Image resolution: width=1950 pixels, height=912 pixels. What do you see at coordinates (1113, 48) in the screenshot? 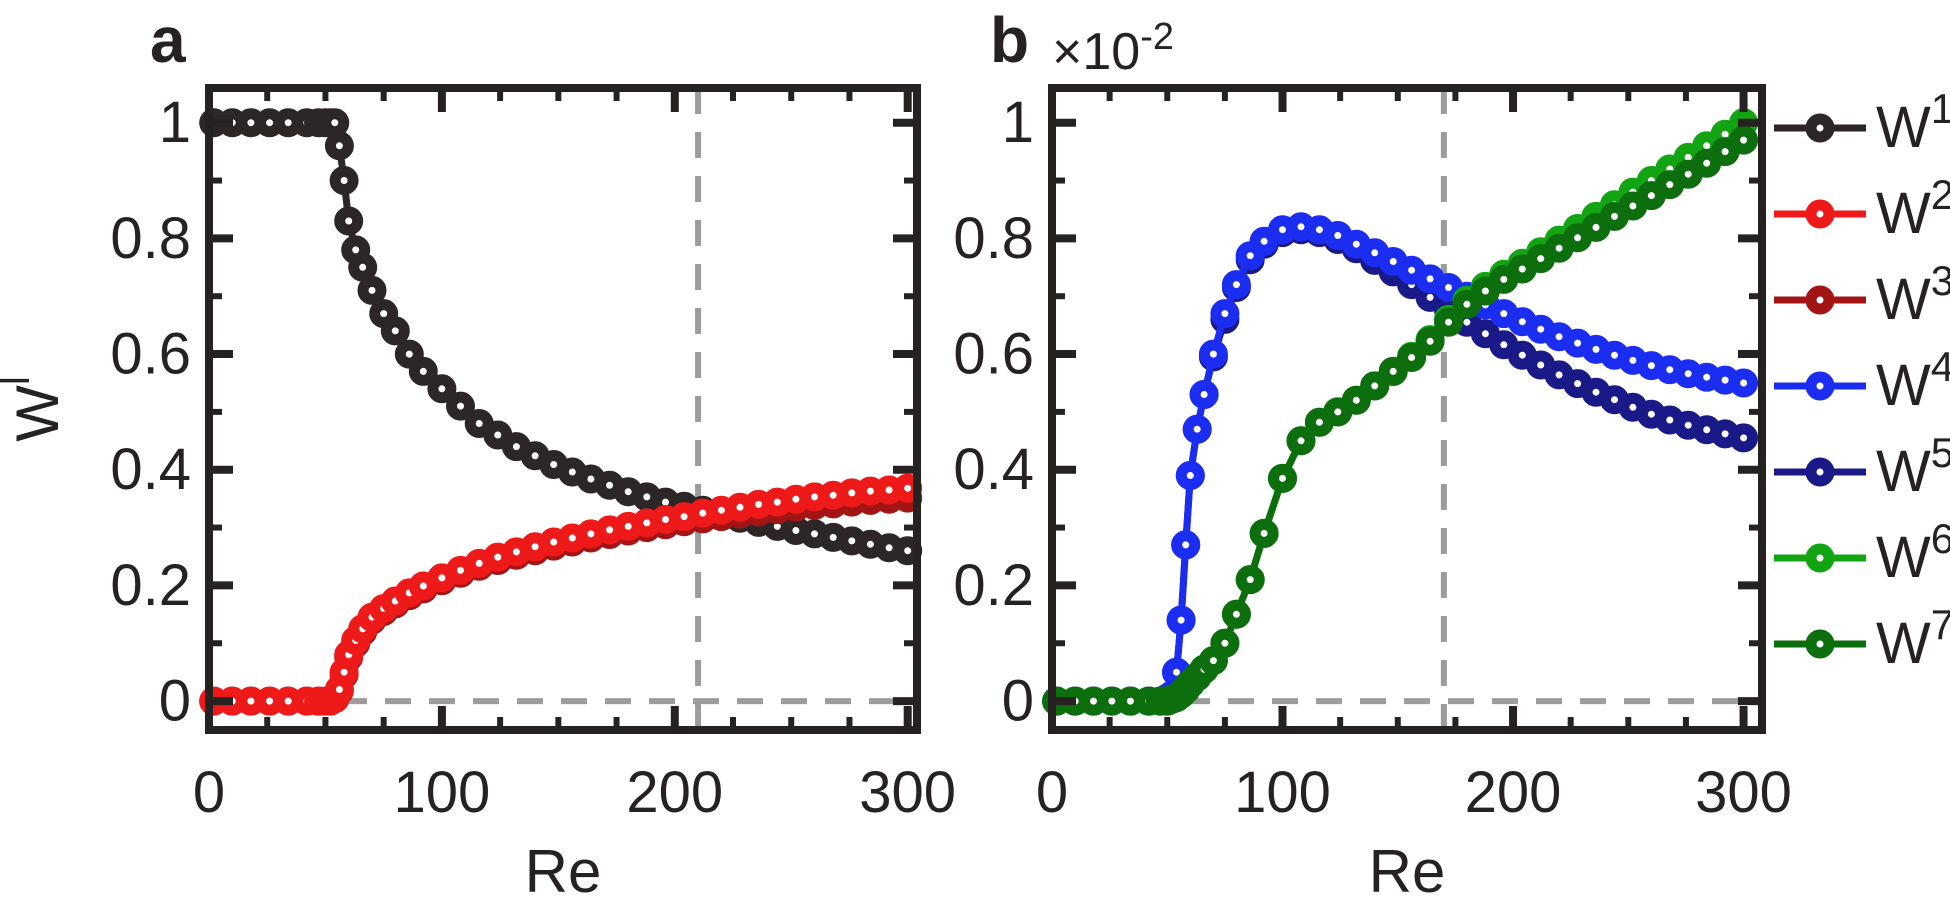
I see `panel-b-scale-multiplier: ×10⁻²` at bounding box center [1113, 48].